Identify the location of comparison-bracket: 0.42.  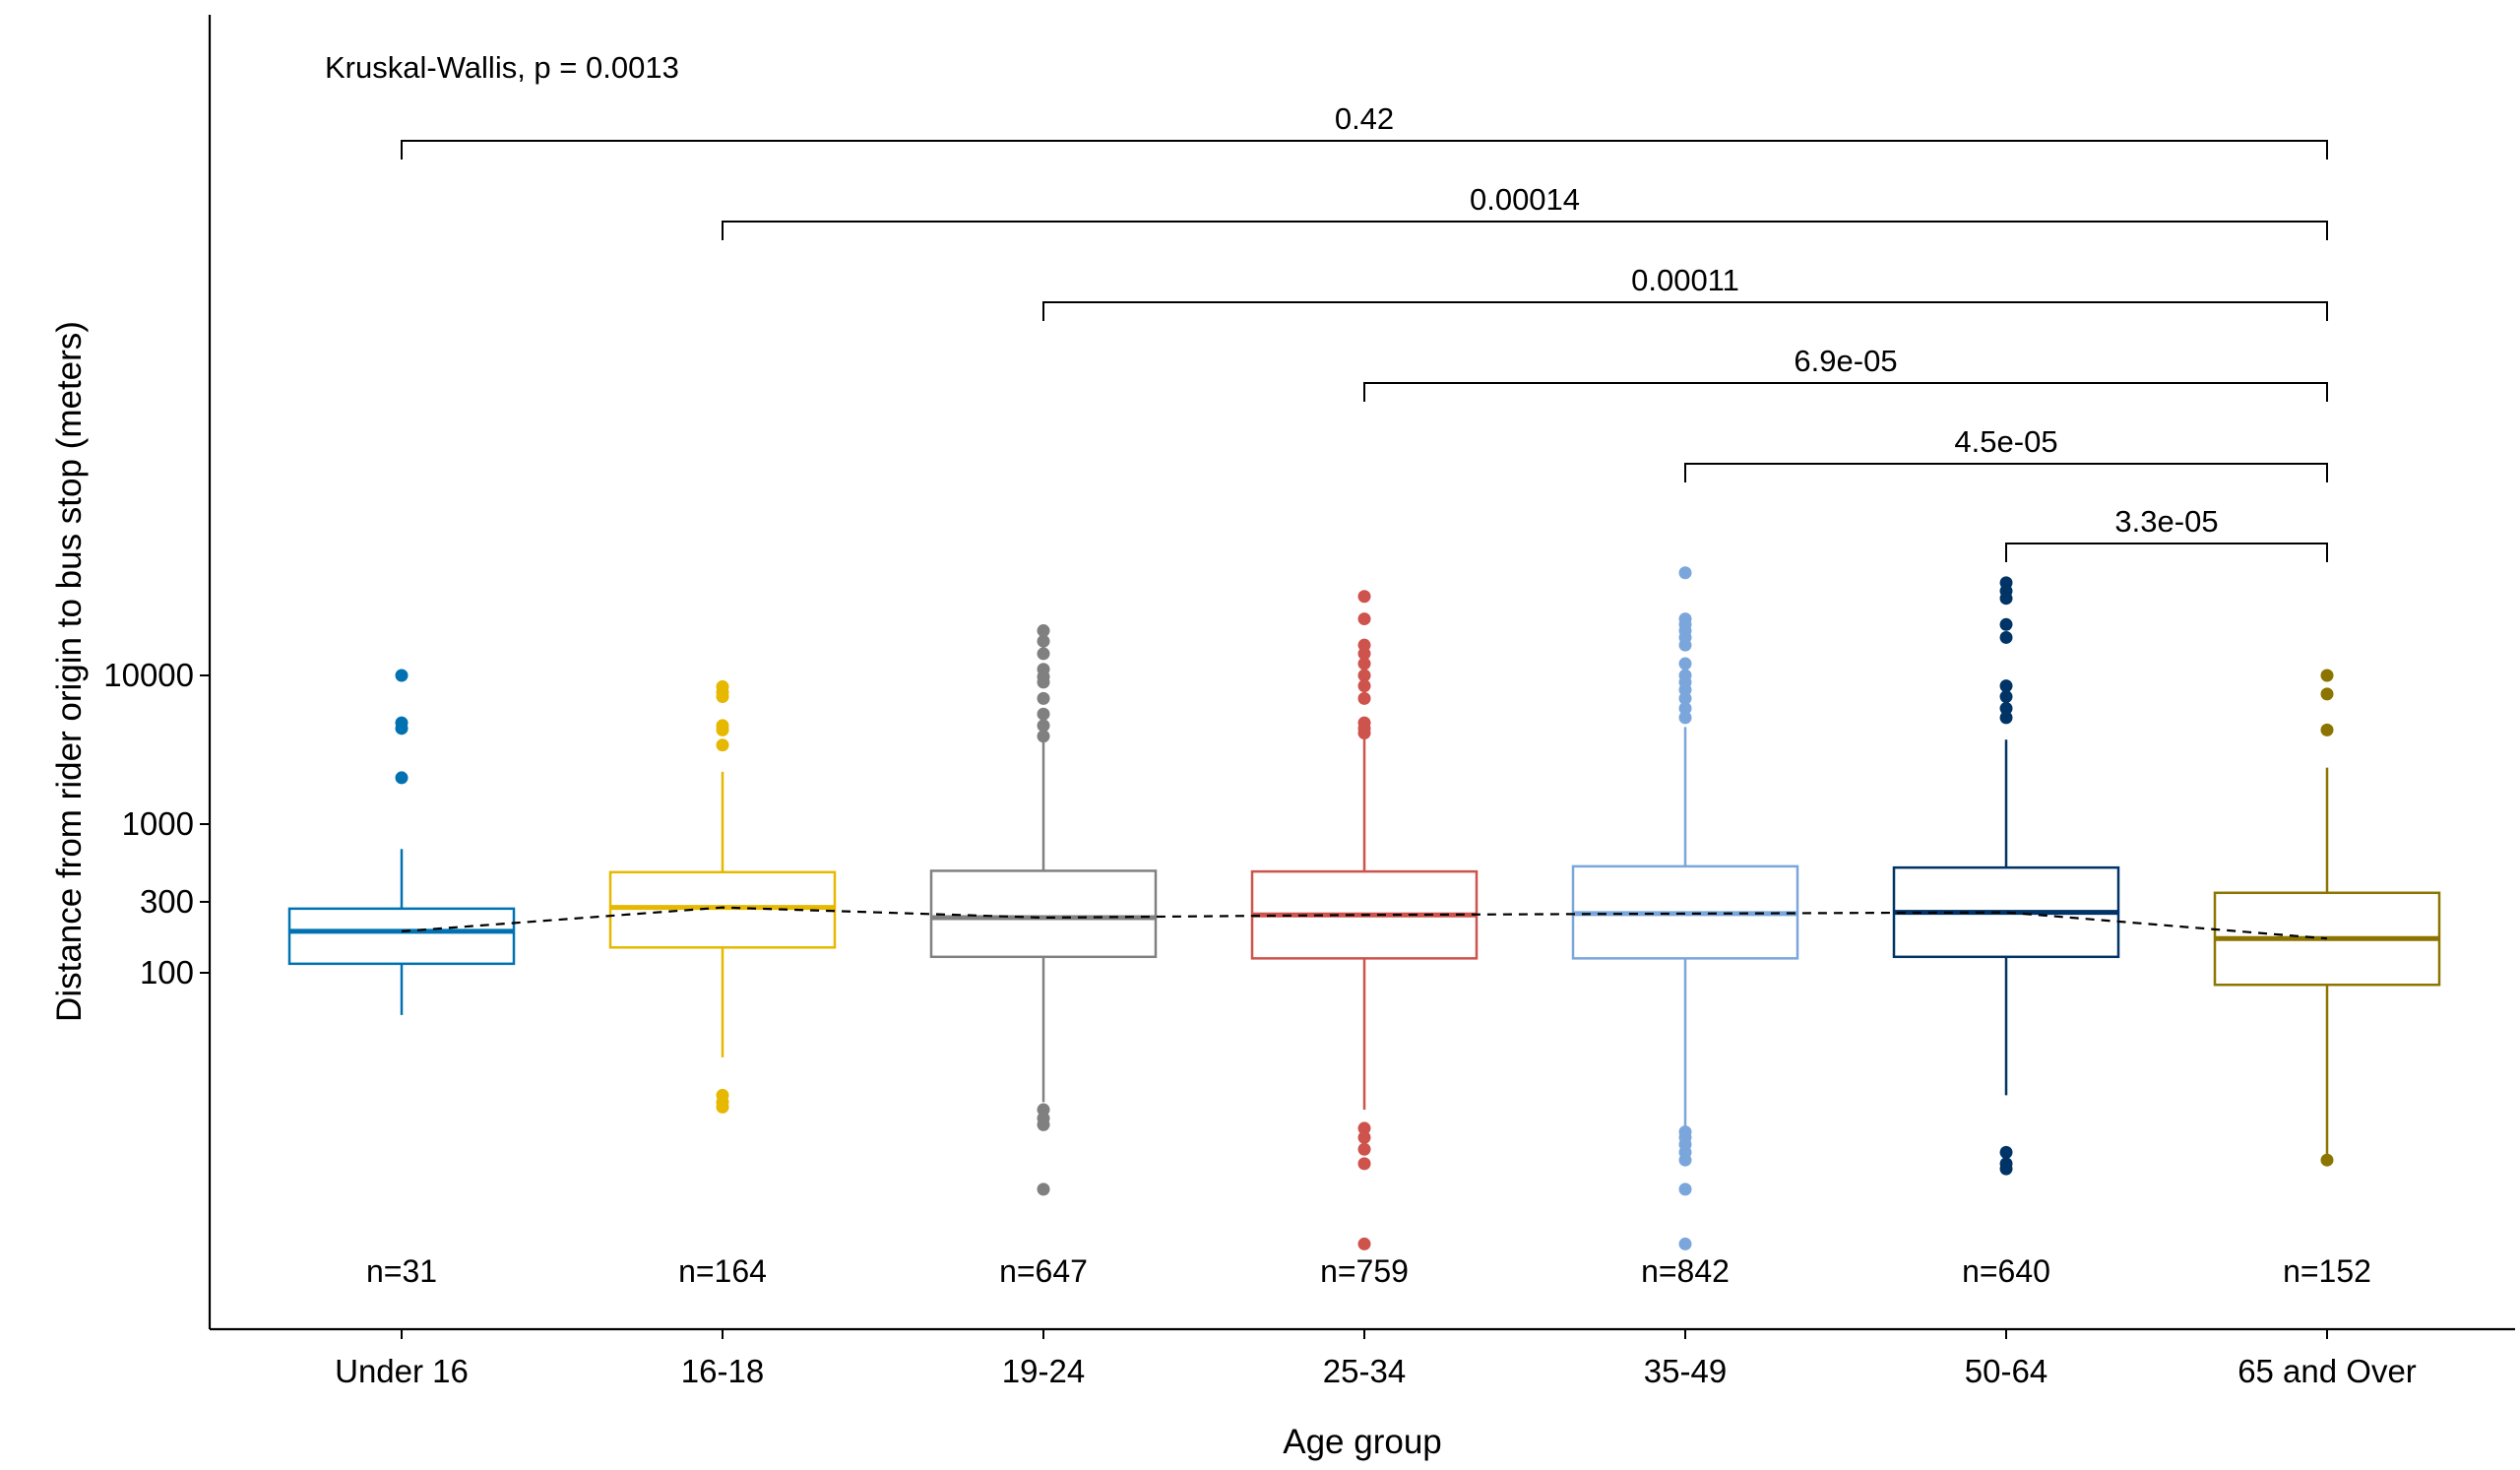
(1364, 130).